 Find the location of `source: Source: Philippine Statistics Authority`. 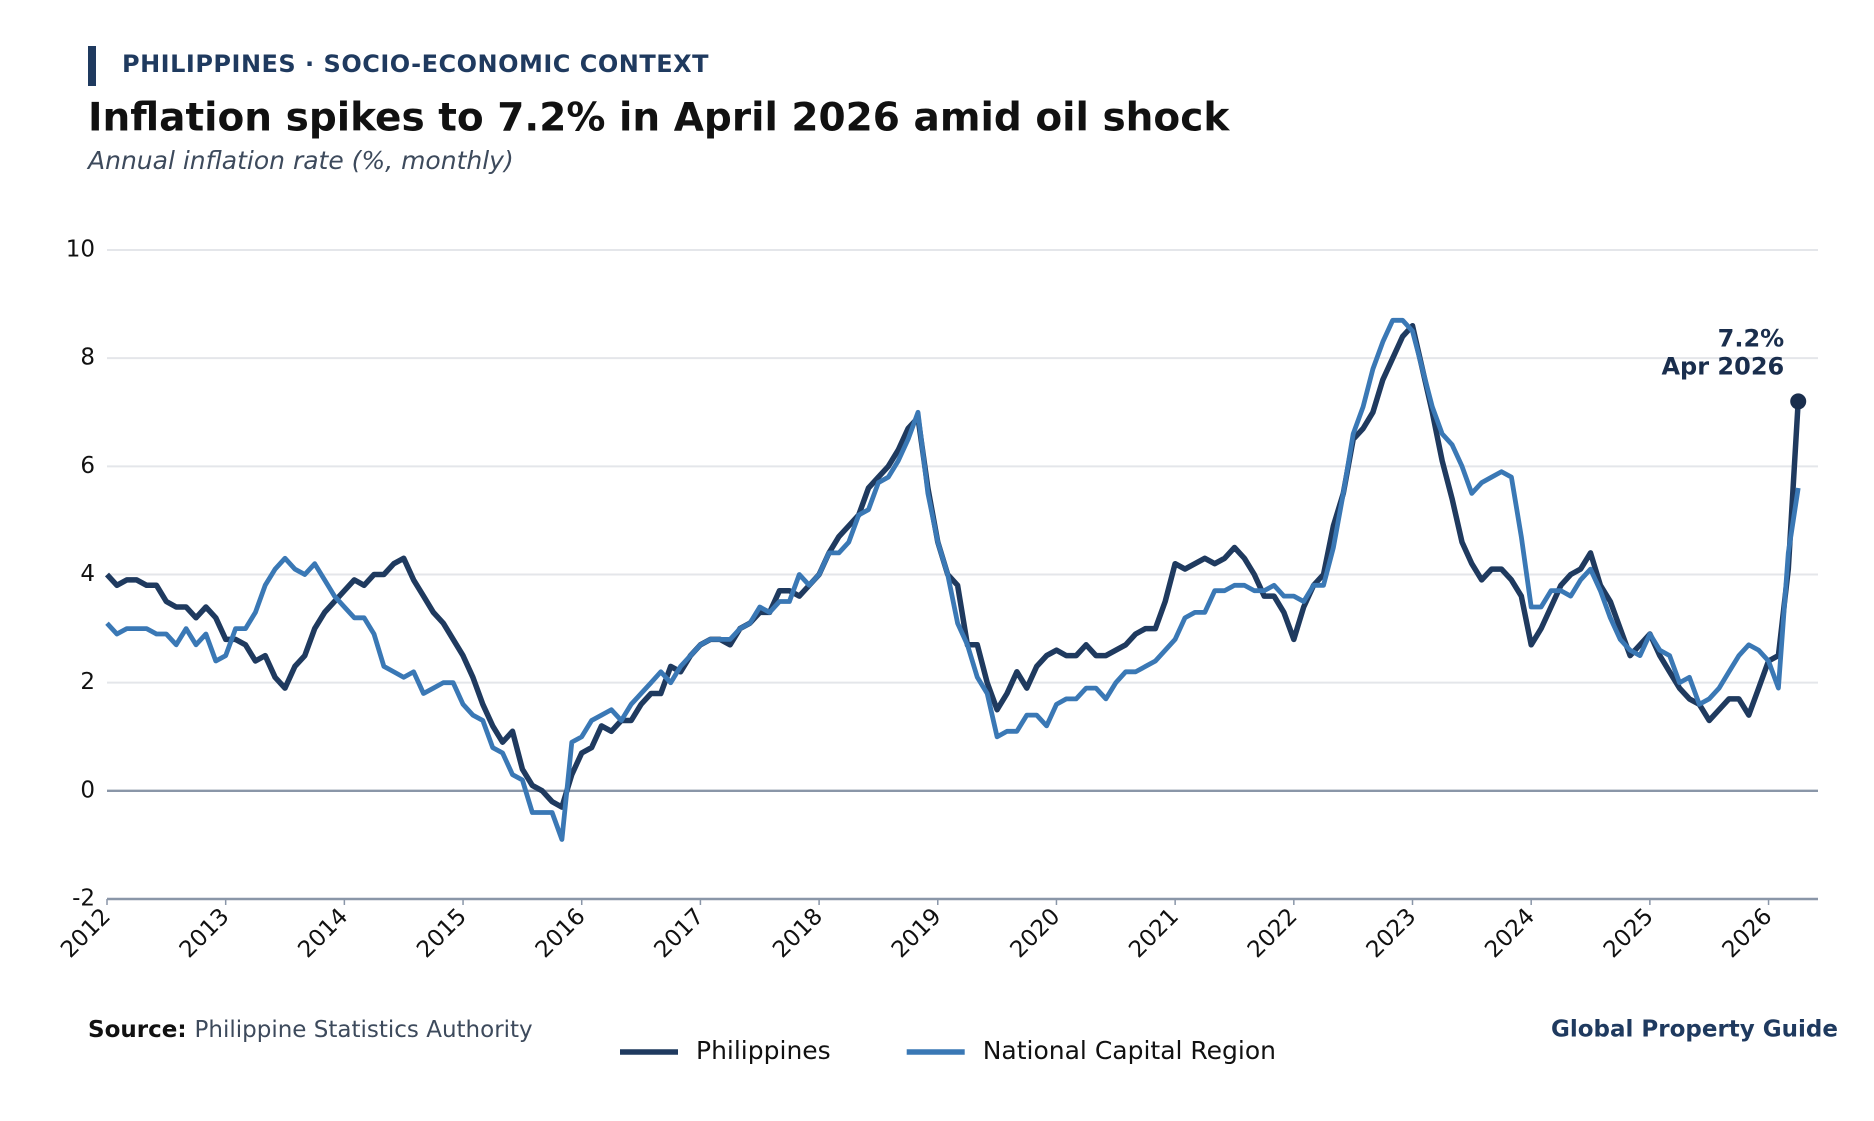

source: Source: Philippine Statistics Authority is located at coordinates (310, 1030).